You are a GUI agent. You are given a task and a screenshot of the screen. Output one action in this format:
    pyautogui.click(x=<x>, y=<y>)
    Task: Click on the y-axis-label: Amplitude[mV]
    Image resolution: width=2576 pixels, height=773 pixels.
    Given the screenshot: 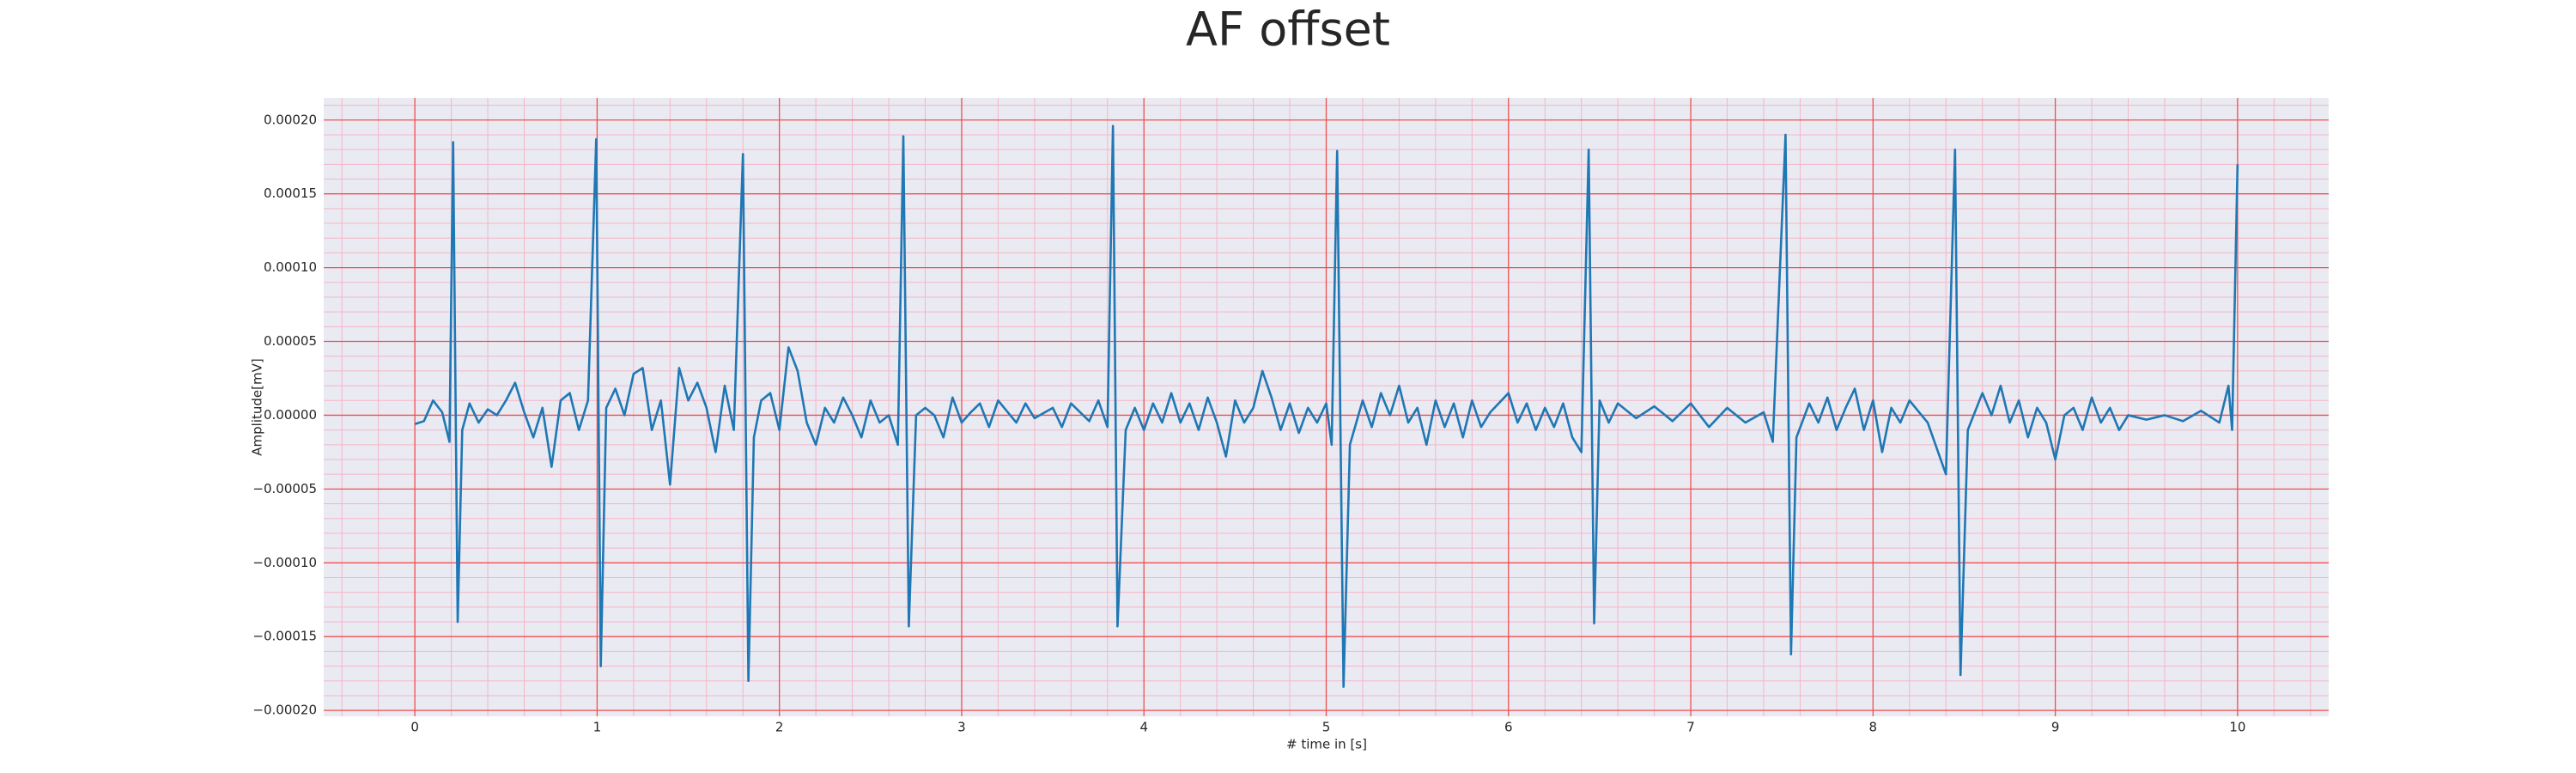 What is the action you would take?
    pyautogui.click(x=258, y=406)
    